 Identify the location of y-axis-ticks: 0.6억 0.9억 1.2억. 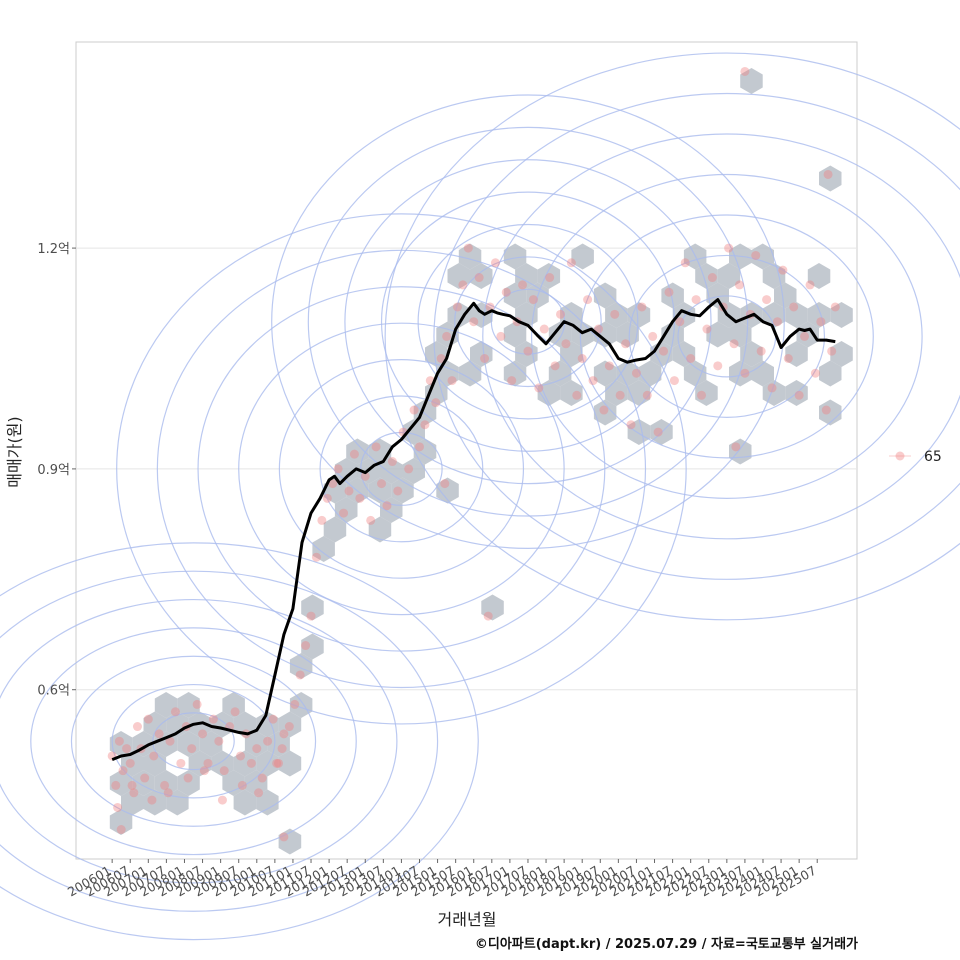
(56, 470).